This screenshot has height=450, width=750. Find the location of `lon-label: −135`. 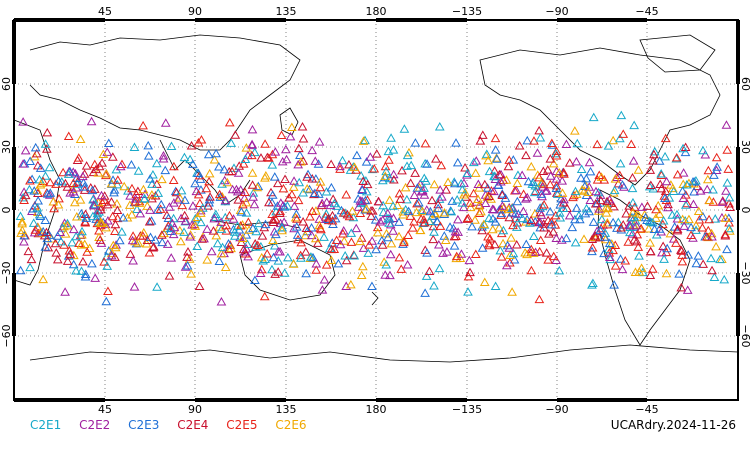

lon-label: −135 is located at coordinates (467, 11).